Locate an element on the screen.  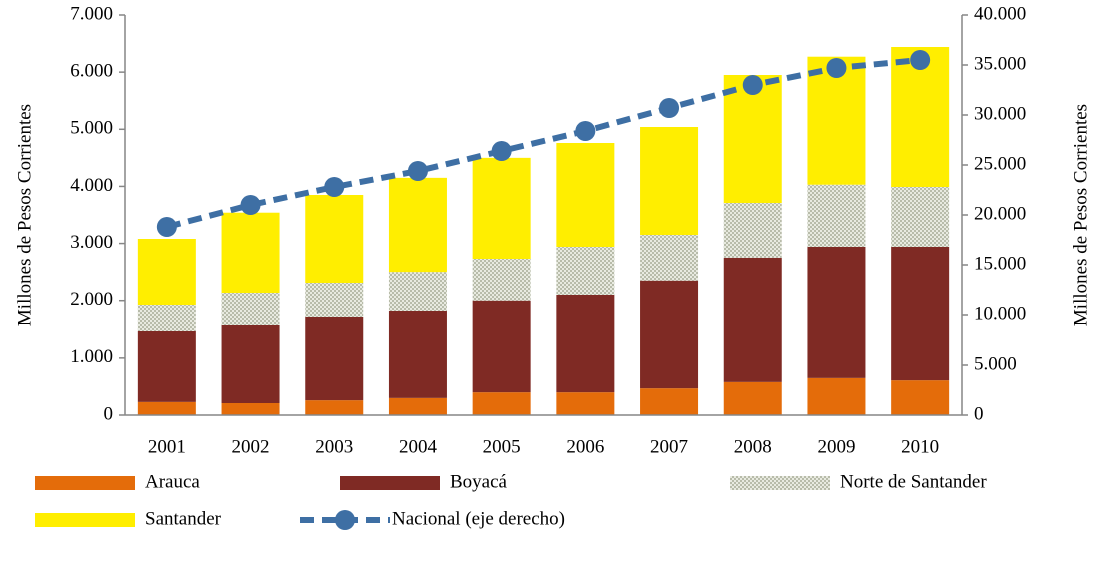
legend-label: Arauca is located at coordinates (172, 481).